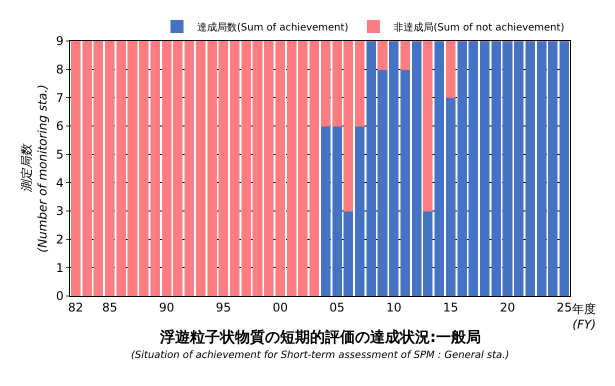 Image resolution: width=615 pixels, height=386 pixels. What do you see at coordinates (60, 183) in the screenshot?
I see `y-tick-label: 4` at bounding box center [60, 183].